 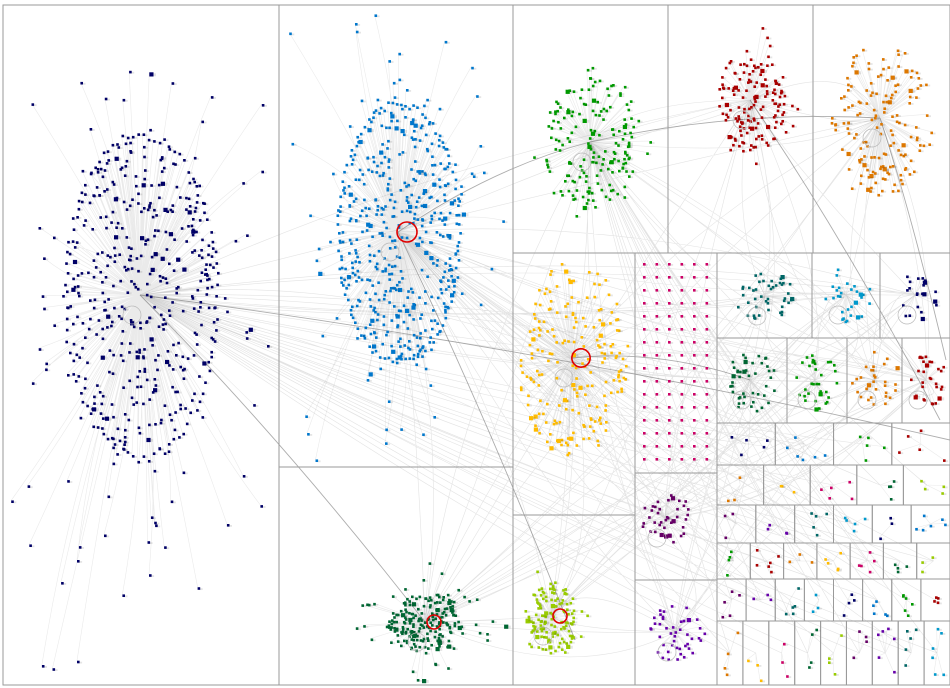 I want to click on node-g15-shadow, so click(x=755, y=402).